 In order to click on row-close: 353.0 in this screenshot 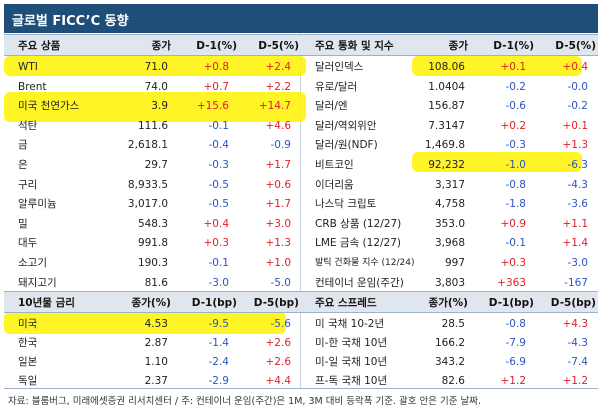, I will do `click(449, 223)`.